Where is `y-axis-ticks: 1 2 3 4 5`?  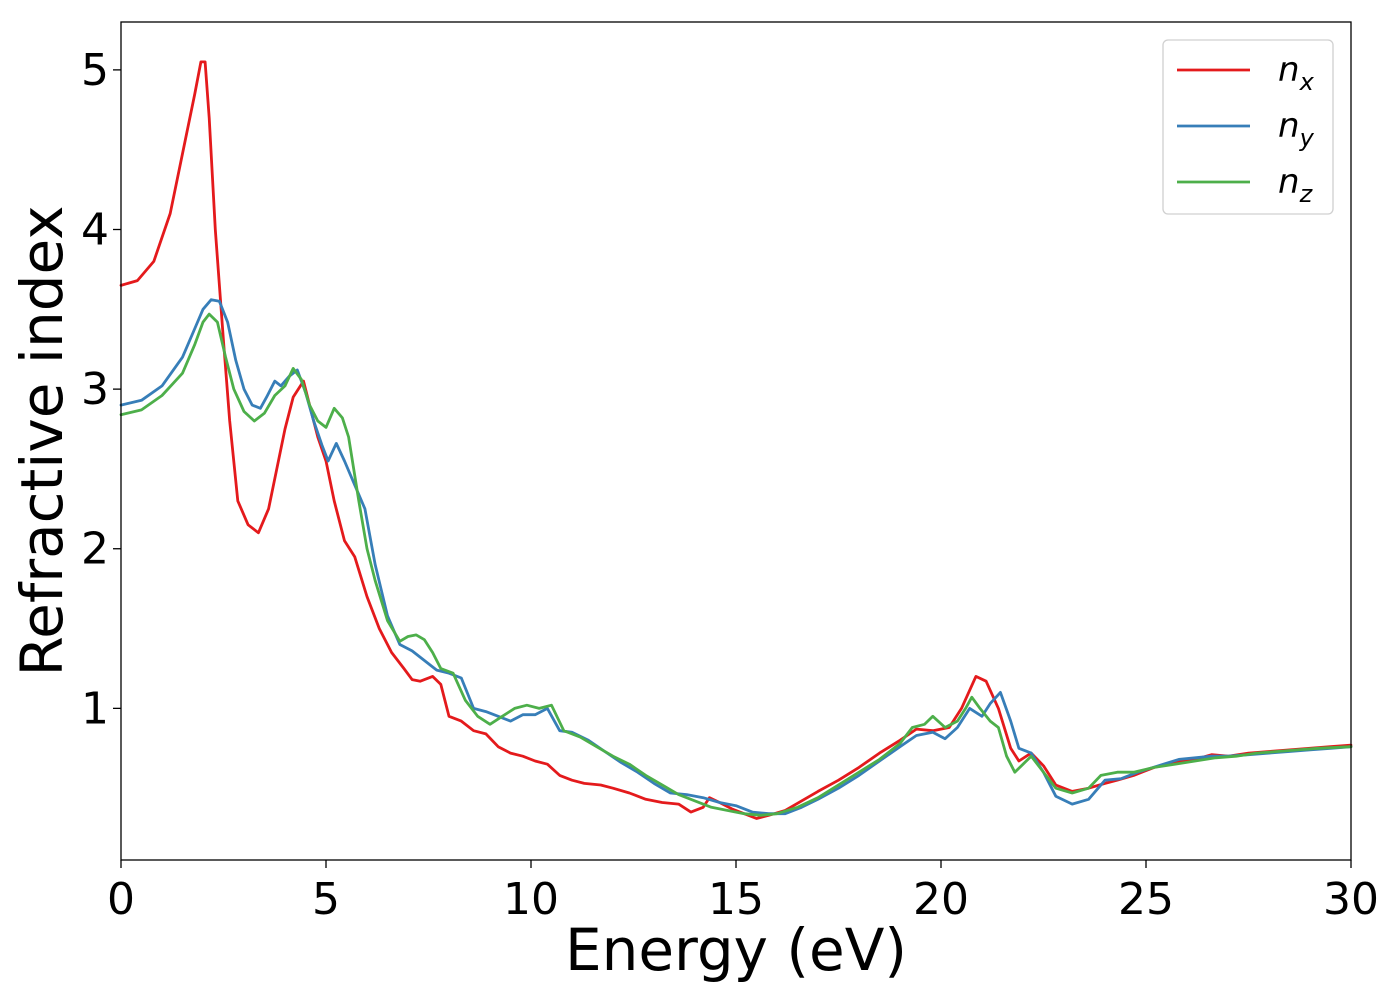 y-axis-ticks: 1 2 3 4 5 is located at coordinates (101, 389).